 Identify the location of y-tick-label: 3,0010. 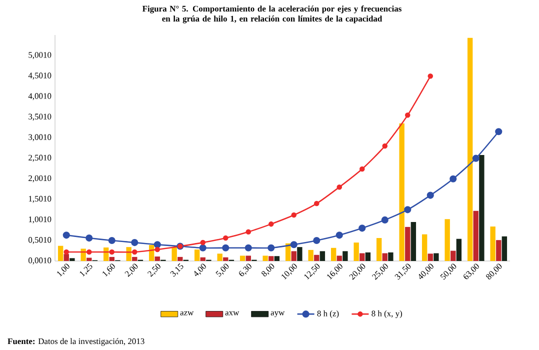
(40, 138).